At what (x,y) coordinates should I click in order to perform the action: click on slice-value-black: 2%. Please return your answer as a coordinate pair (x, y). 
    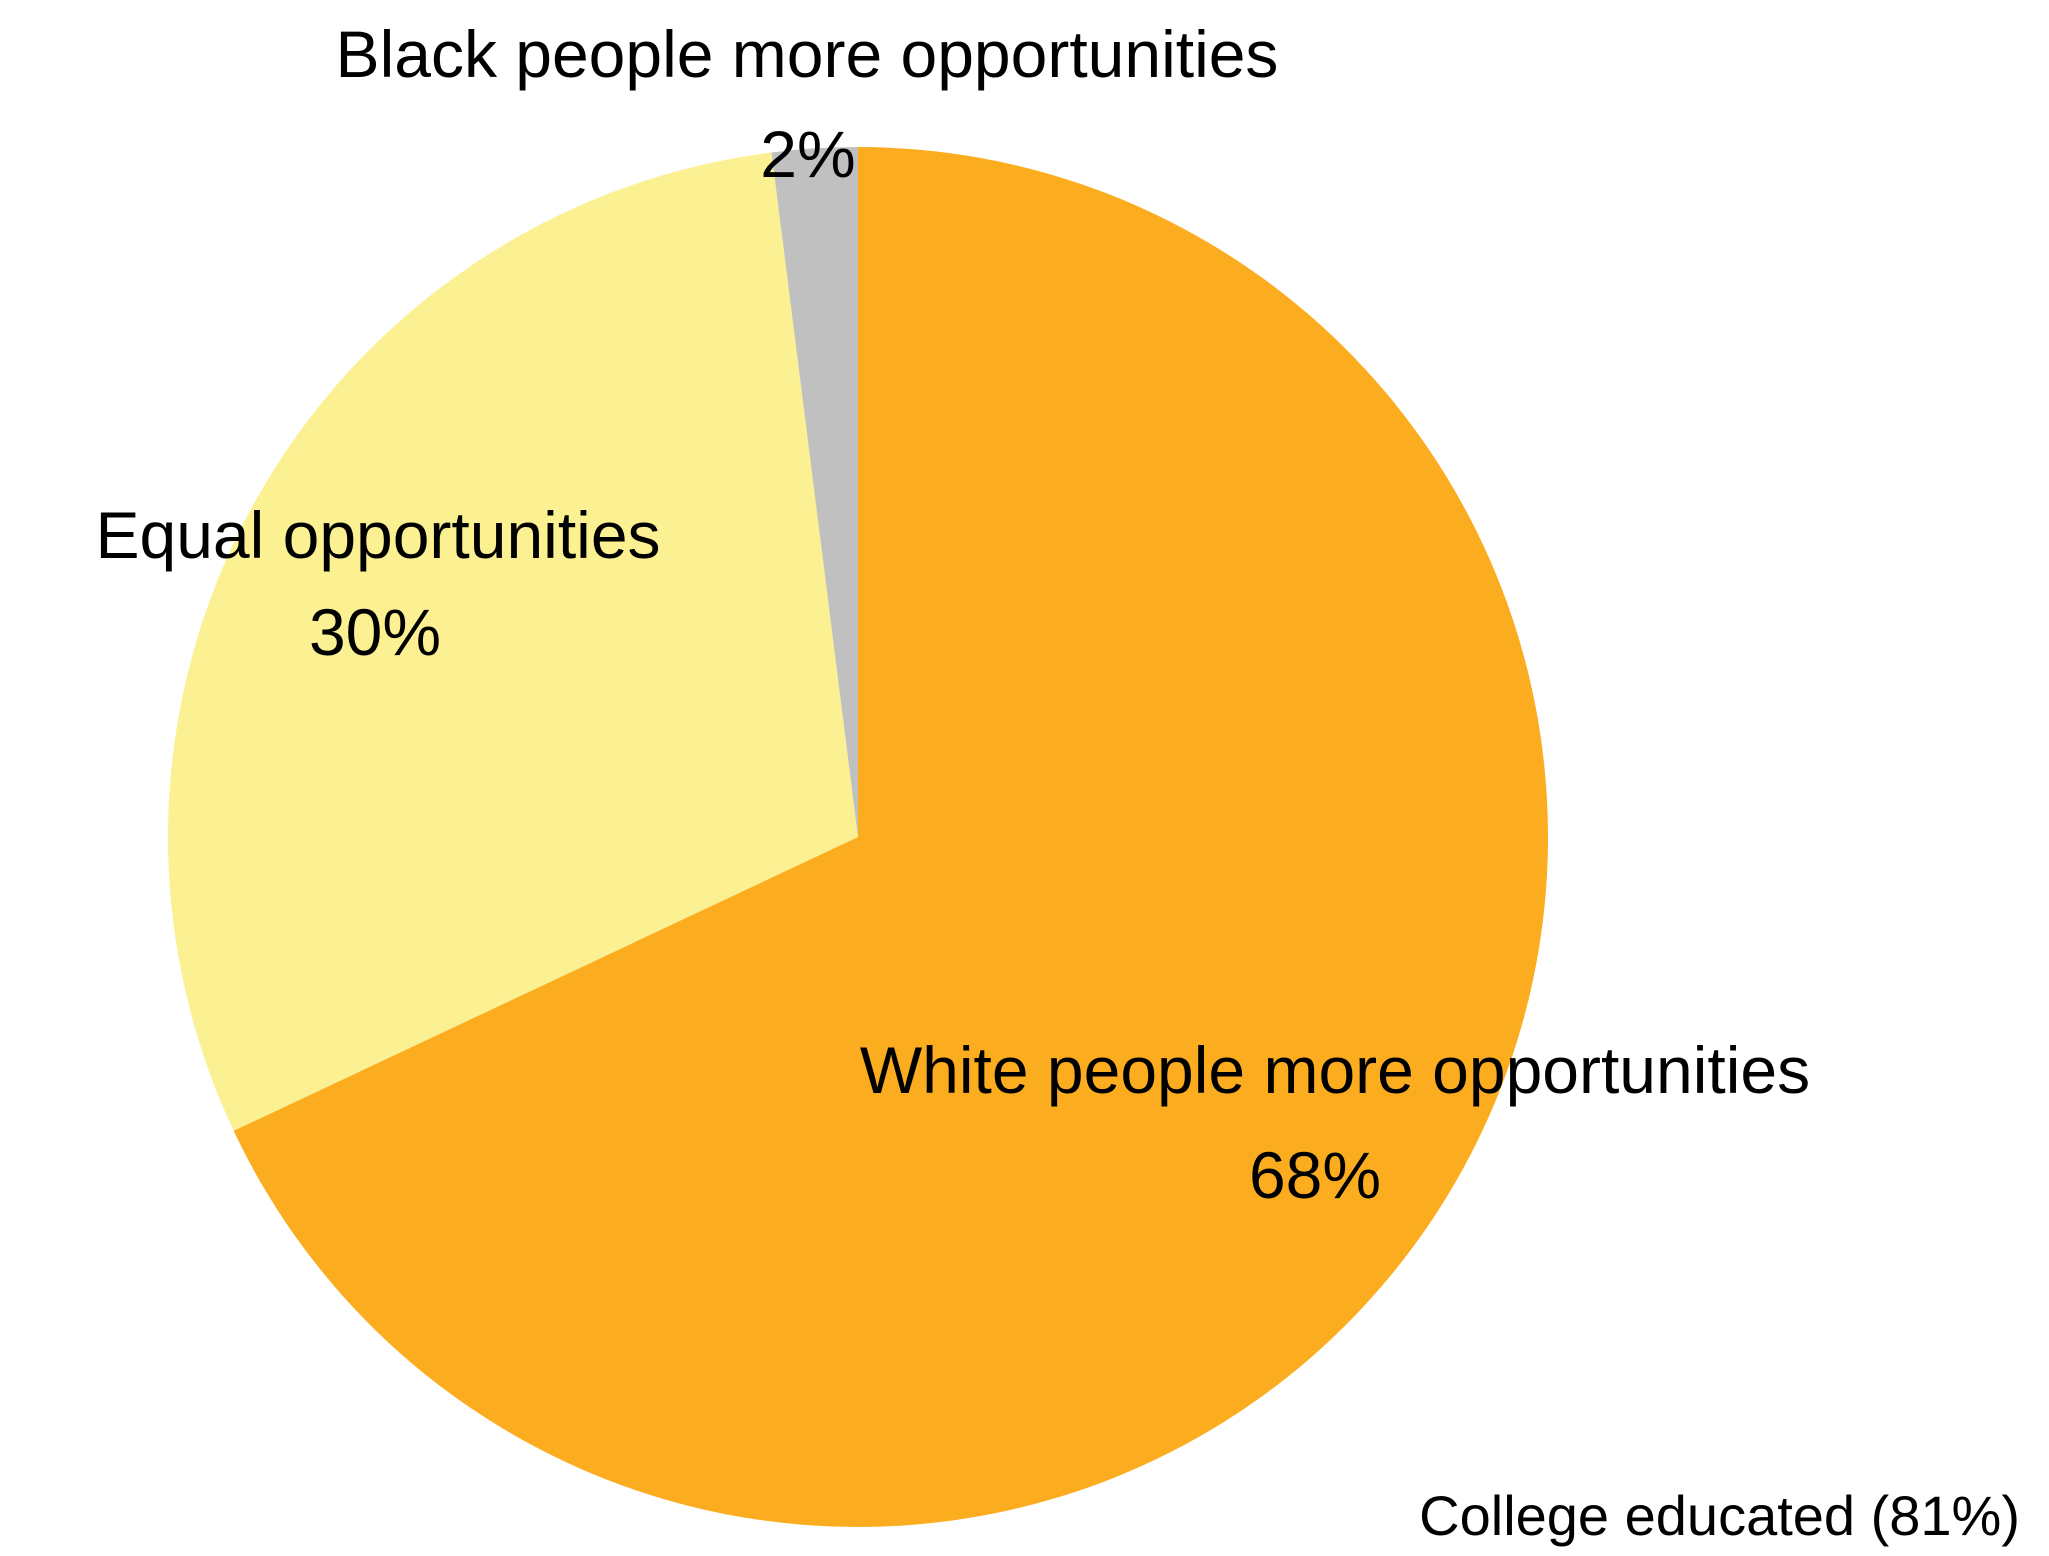
    Looking at the image, I should click on (807, 154).